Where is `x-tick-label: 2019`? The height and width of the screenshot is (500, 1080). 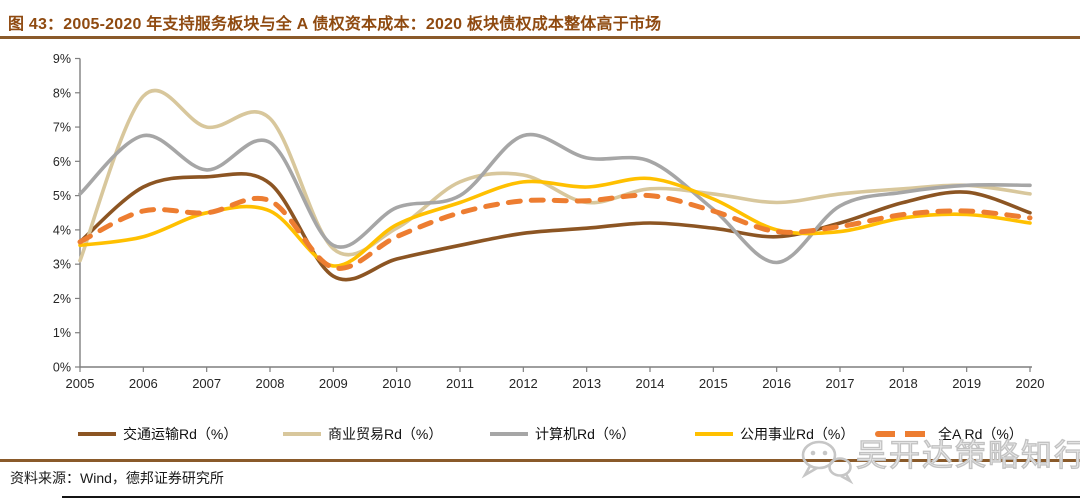
x-tick-label: 2019 is located at coordinates (966, 383).